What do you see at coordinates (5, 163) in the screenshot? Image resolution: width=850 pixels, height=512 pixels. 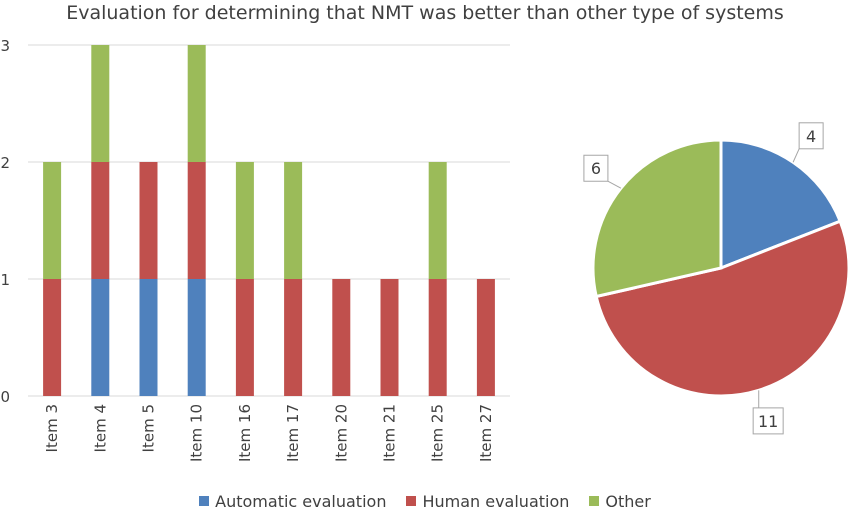 I see `y-tick-label: 2` at bounding box center [5, 163].